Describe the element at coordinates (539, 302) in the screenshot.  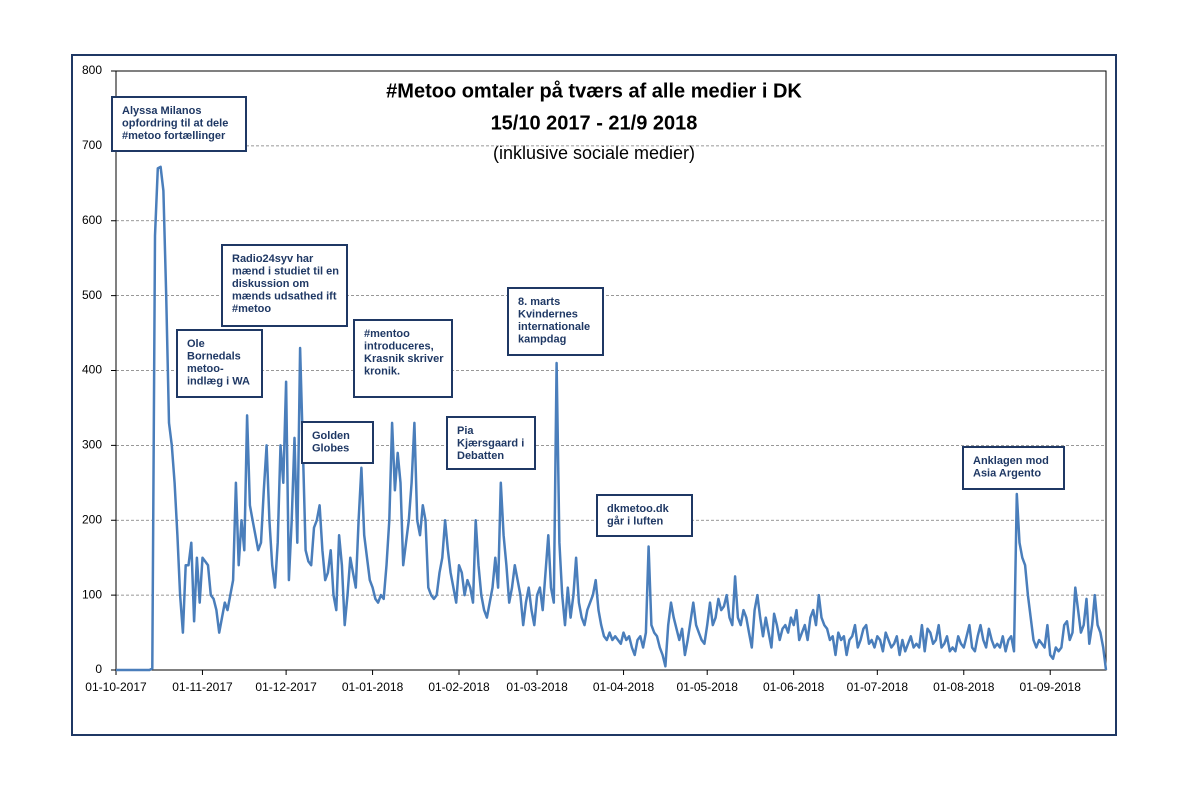
I see `annotation-text: 8. marts` at that location.